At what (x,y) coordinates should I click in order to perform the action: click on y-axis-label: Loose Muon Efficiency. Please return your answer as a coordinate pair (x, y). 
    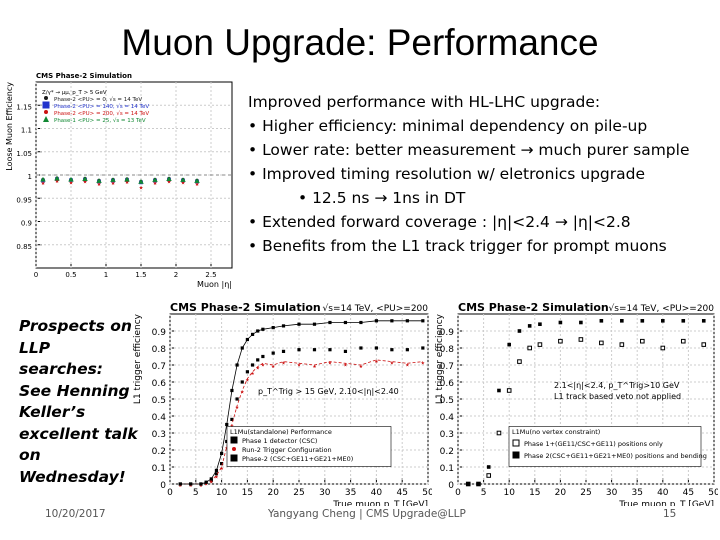
    Looking at the image, I should click on (9, 126).